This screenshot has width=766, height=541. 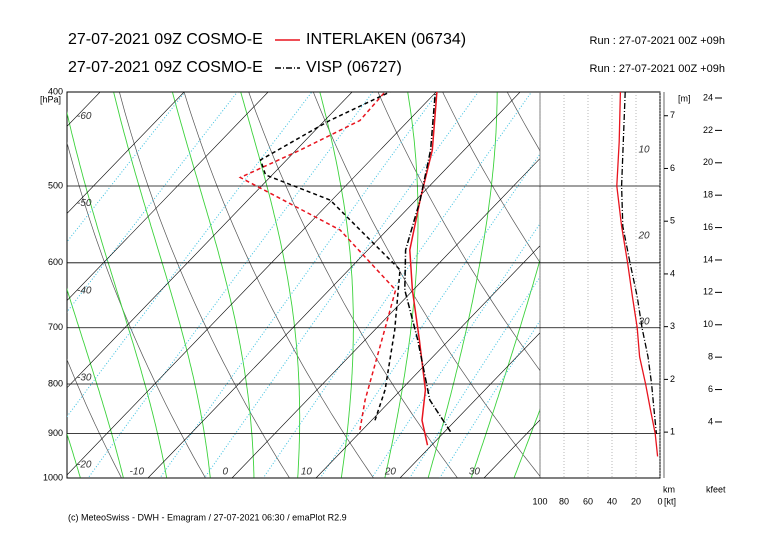 I want to click on y-tick-label: 1000, so click(x=53, y=477).